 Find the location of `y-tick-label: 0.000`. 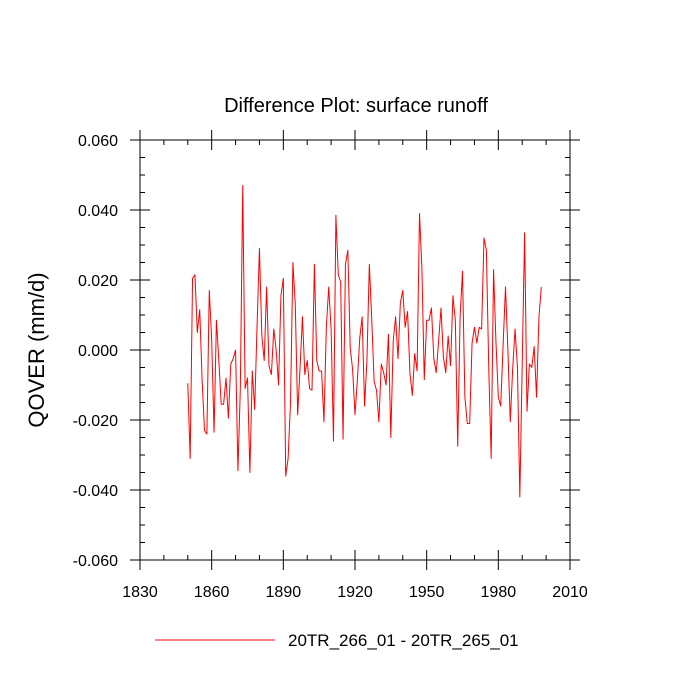

y-tick-label: 0.000 is located at coordinates (98, 351).